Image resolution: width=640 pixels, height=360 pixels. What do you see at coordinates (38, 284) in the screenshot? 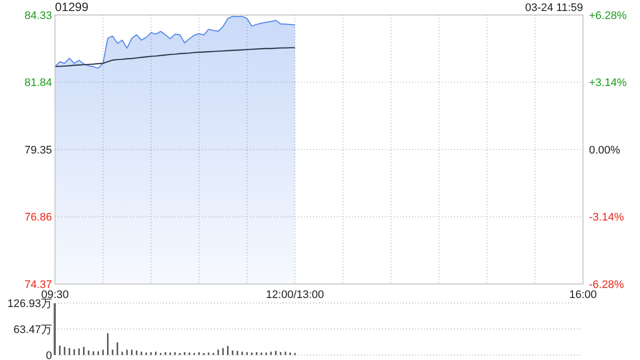
I see `y-tick-label: 74.37` at bounding box center [38, 284].